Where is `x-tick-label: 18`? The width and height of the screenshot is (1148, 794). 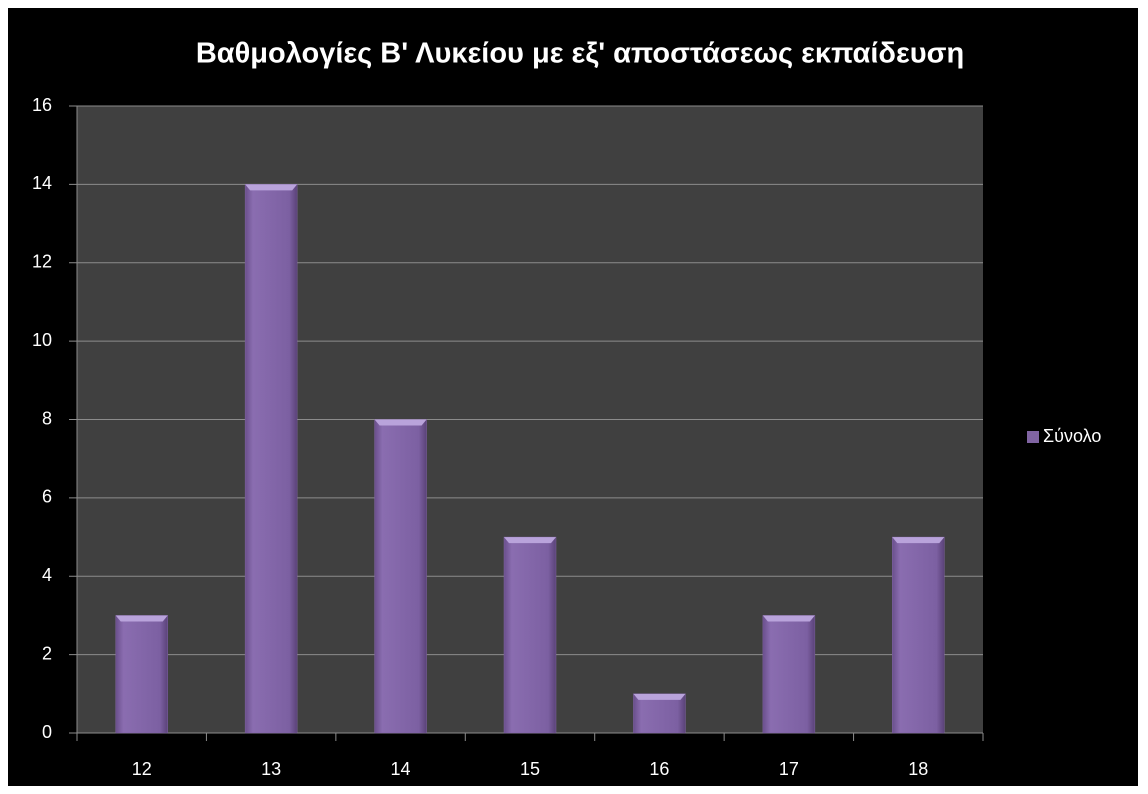
x-tick-label: 18 is located at coordinates (918, 769).